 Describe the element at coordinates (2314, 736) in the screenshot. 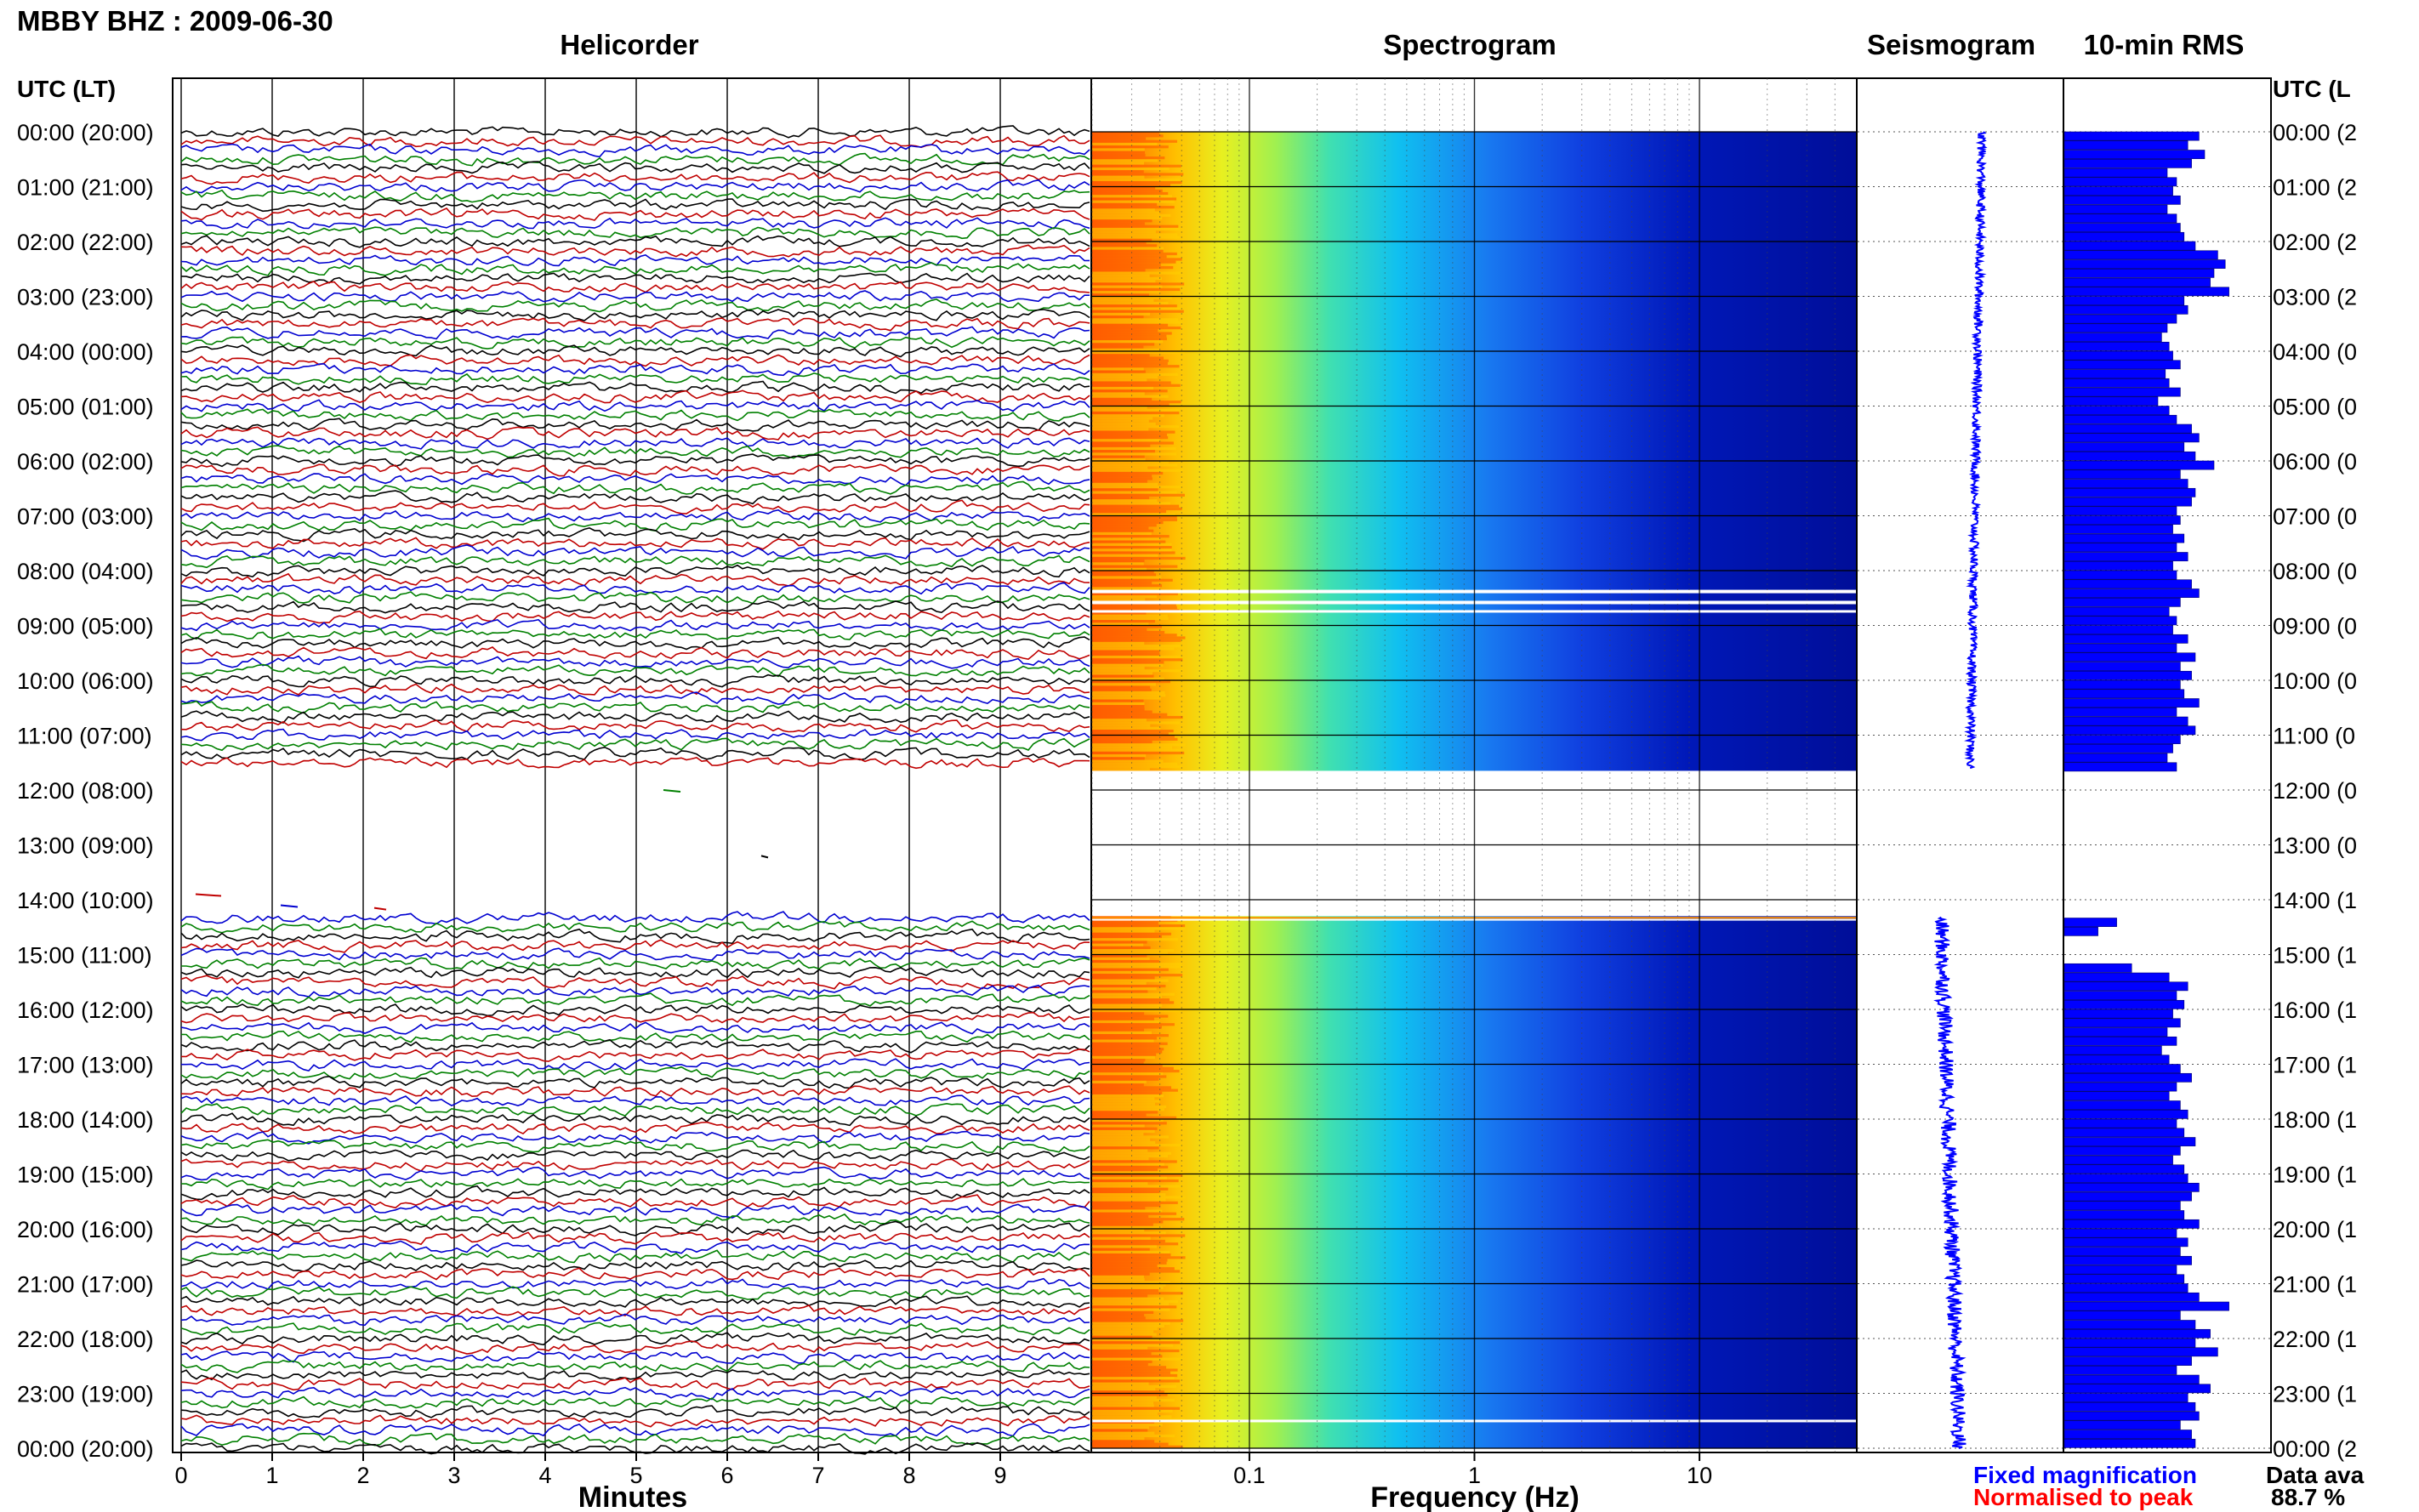

I see `right-time-tick-label: 11:00 (0` at that location.